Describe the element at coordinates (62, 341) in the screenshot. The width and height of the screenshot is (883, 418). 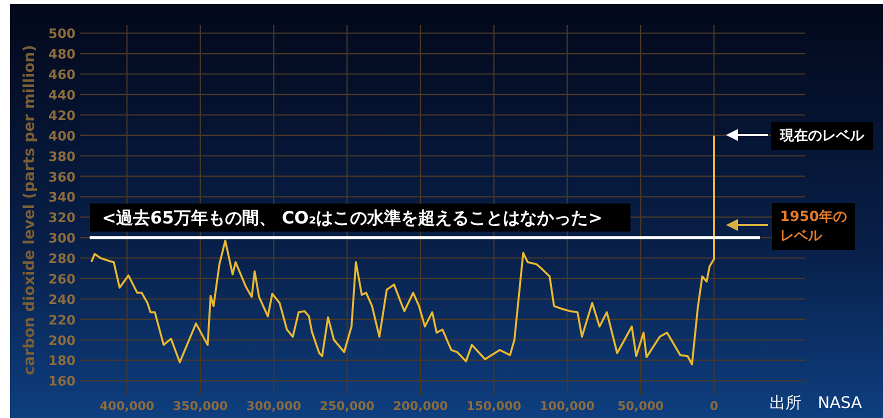
I see `y-tick-label: 200` at that location.